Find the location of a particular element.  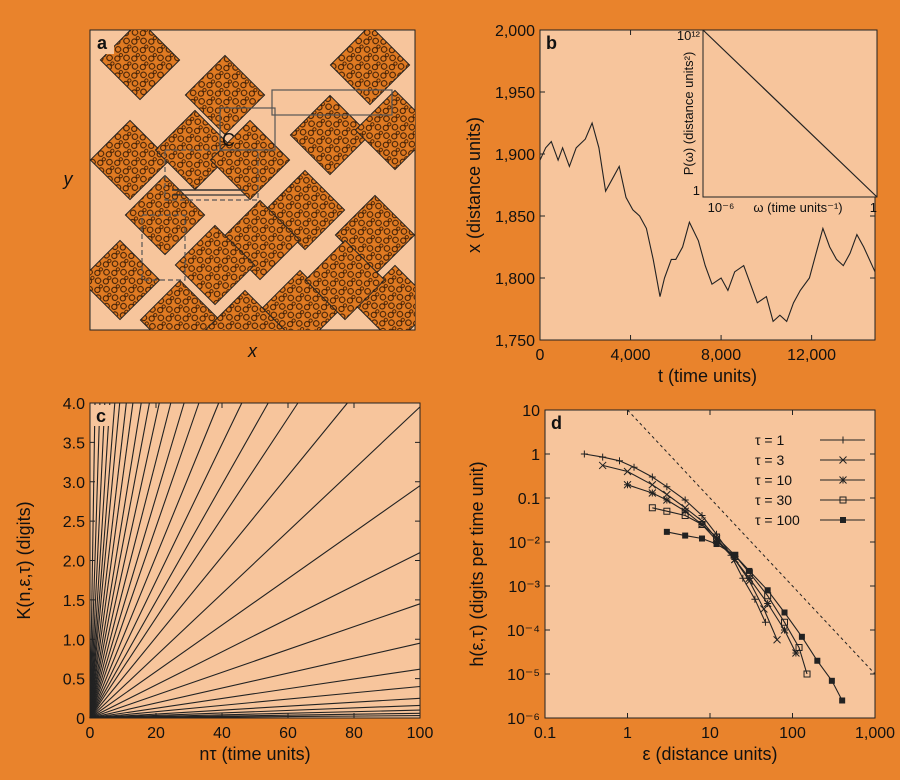

x-tick-label: 20 is located at coordinates (156, 733).